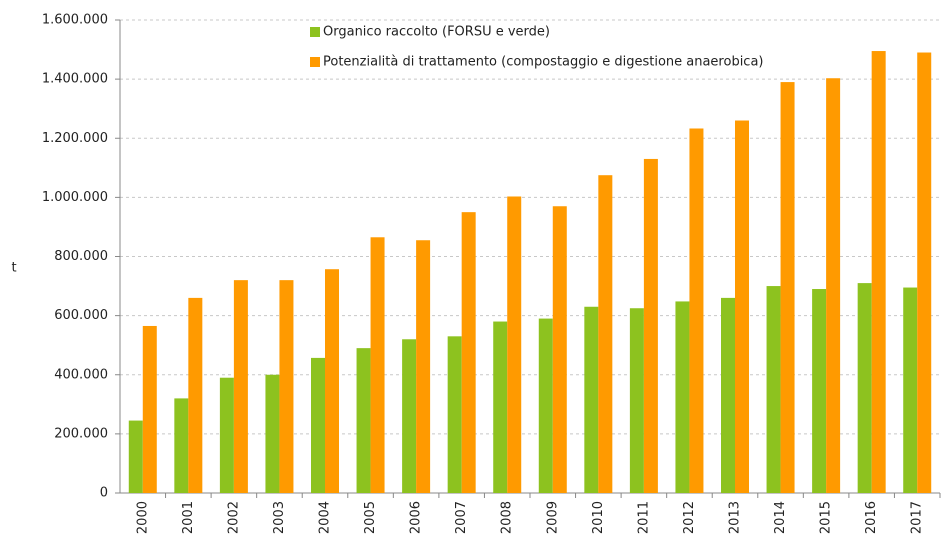 This screenshot has width=941, height=543. I want to click on x-tick-label: 2006, so click(416, 517).